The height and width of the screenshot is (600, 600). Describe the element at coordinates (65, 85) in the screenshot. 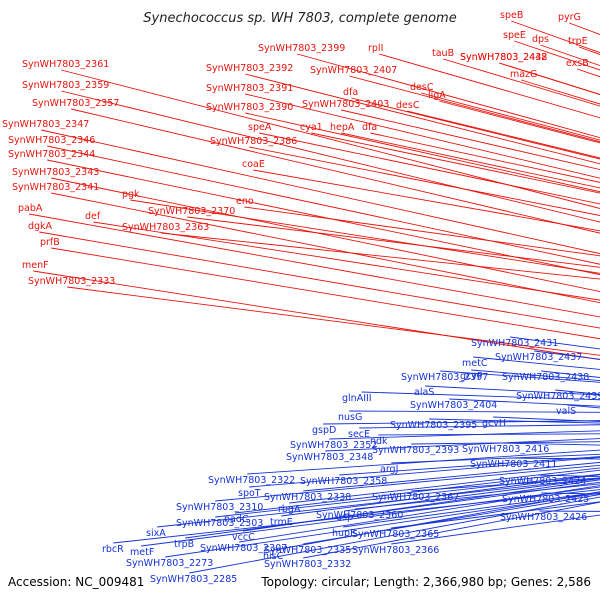

I see `forward-gene-label: SynWH7803_2359` at that location.